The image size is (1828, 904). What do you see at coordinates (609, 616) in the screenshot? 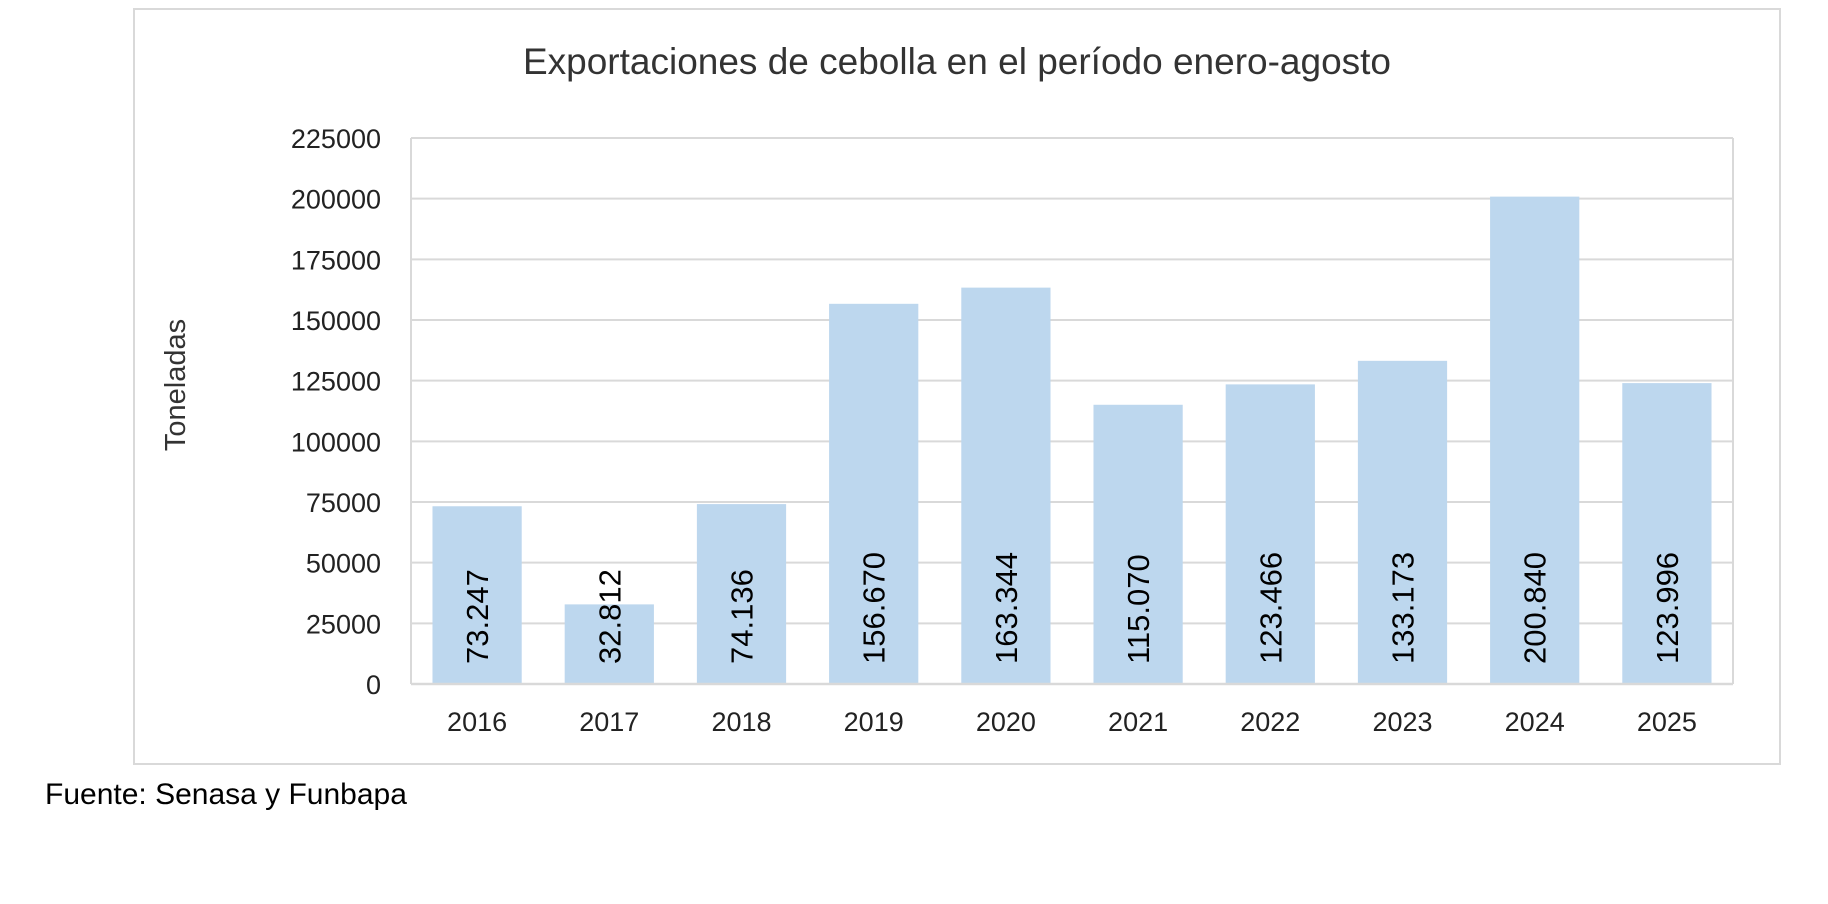
I see `data-label-2017: 32.812` at bounding box center [609, 616].